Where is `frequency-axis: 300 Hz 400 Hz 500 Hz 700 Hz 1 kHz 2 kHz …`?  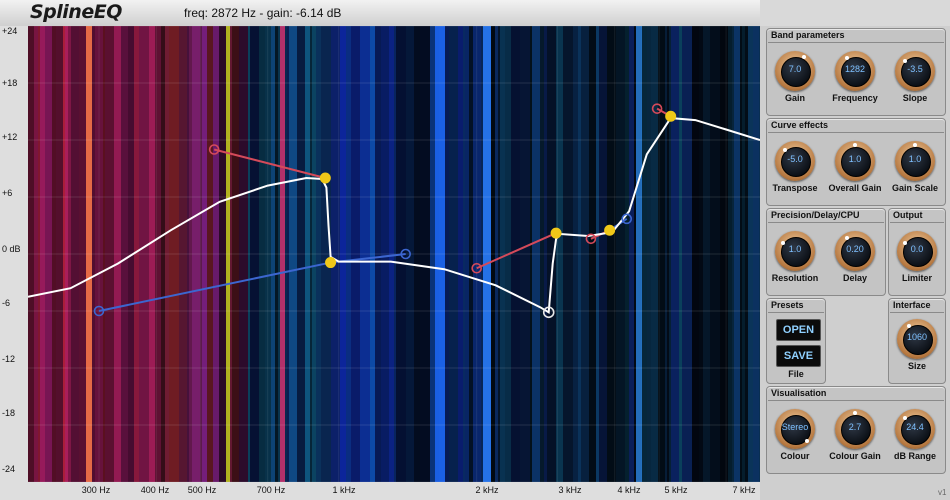 frequency-axis: 300 Hz 400 Hz 500 Hz 700 Hz 1 kHz 2 kHz … is located at coordinates (380, 491).